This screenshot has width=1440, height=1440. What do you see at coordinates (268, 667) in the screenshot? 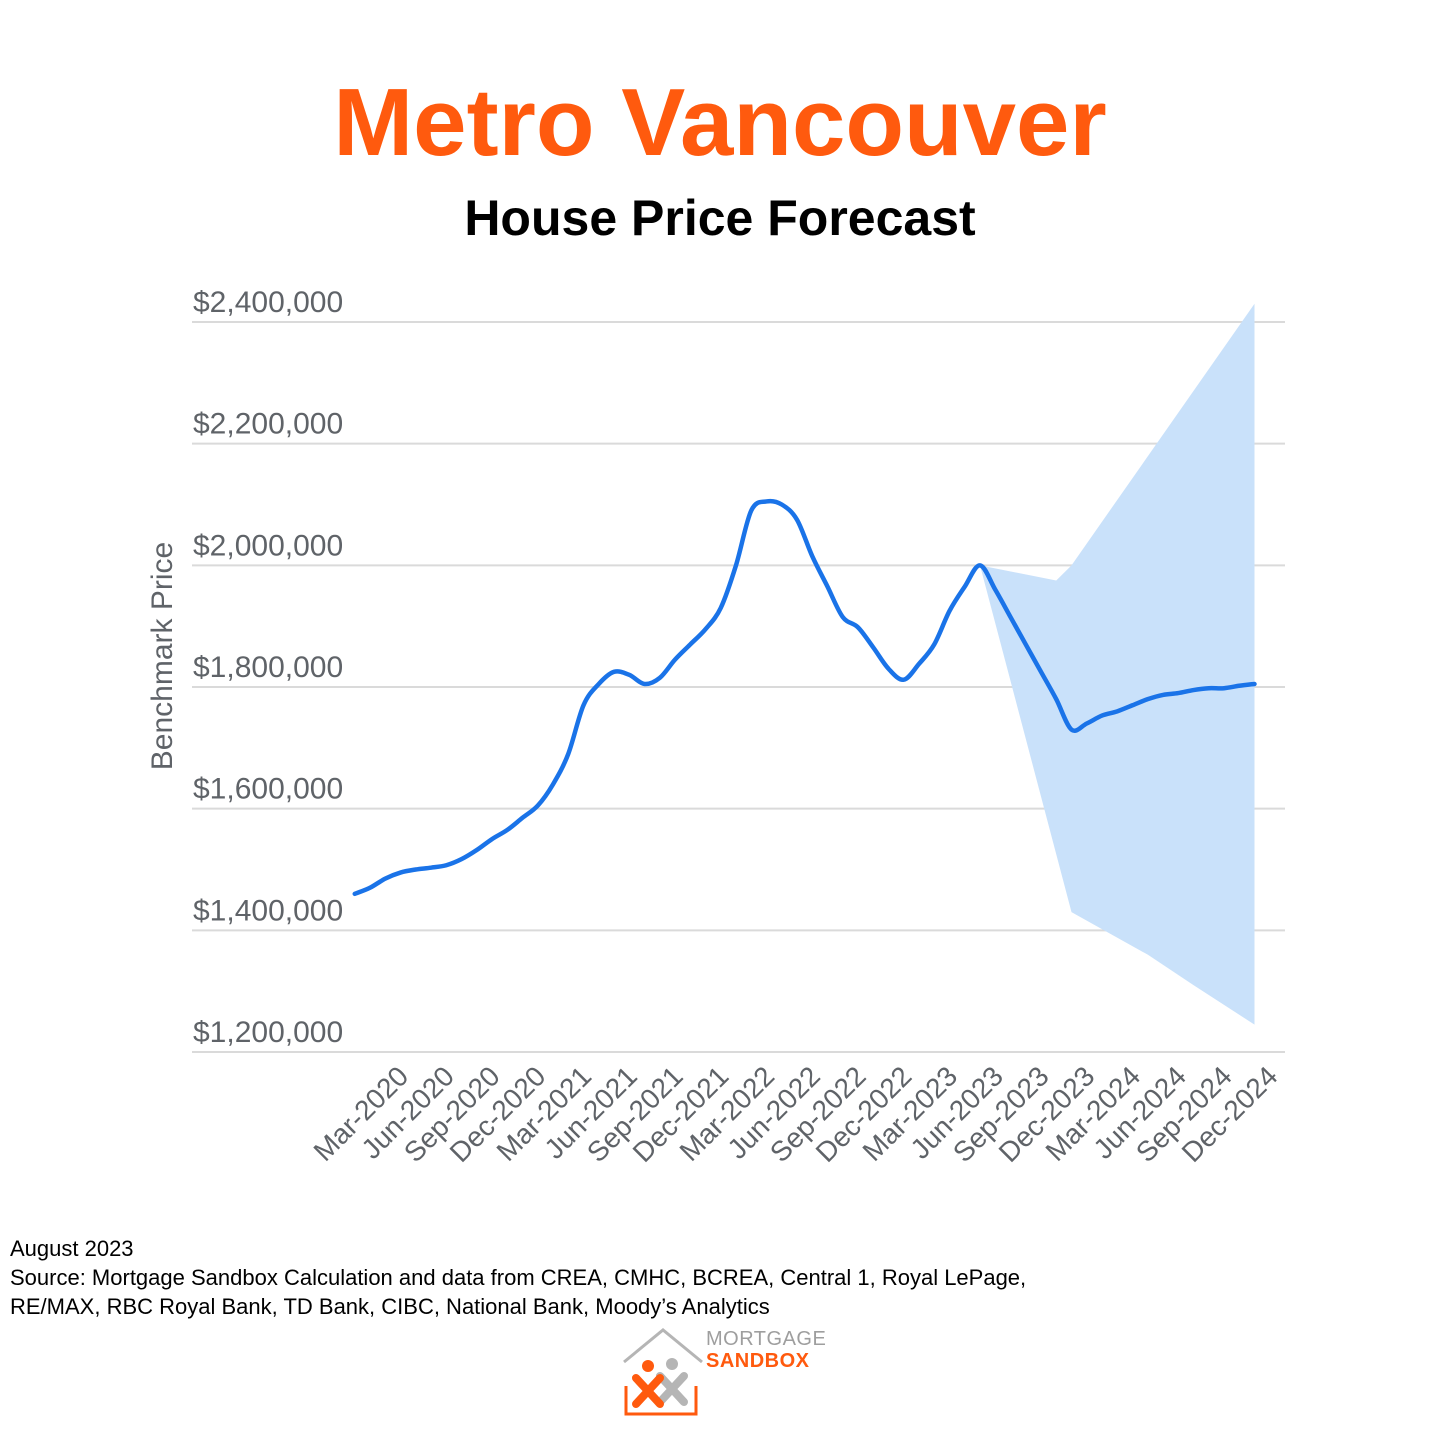
I see `y-tick-label: $1,800,000` at bounding box center [268, 667].